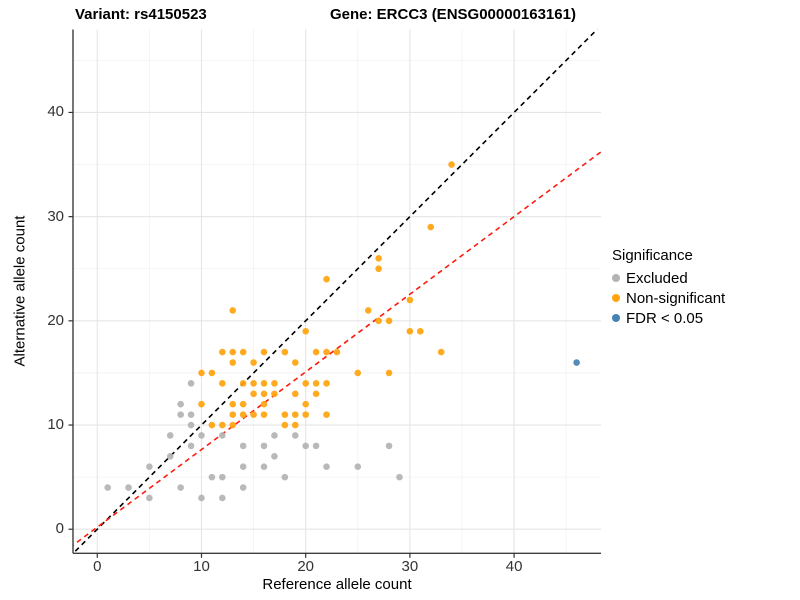 The image size is (800, 600). Describe the element at coordinates (201, 566) in the screenshot. I see `x-tick-label: 10` at that location.